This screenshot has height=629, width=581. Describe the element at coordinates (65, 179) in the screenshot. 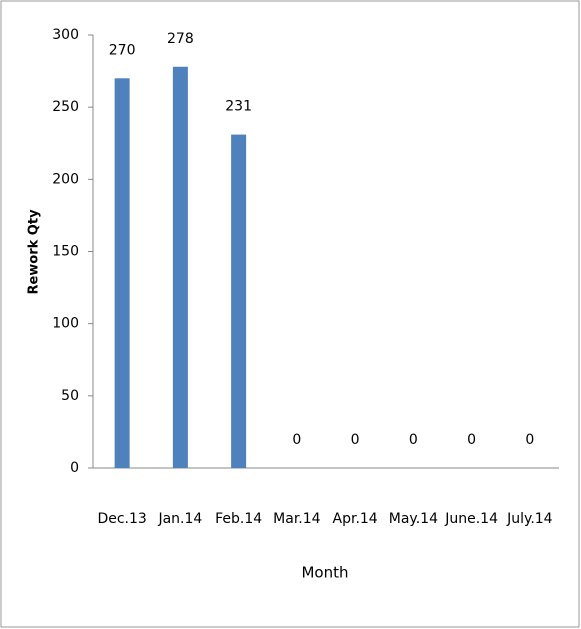

I see `y-tick-label: 200` at that location.